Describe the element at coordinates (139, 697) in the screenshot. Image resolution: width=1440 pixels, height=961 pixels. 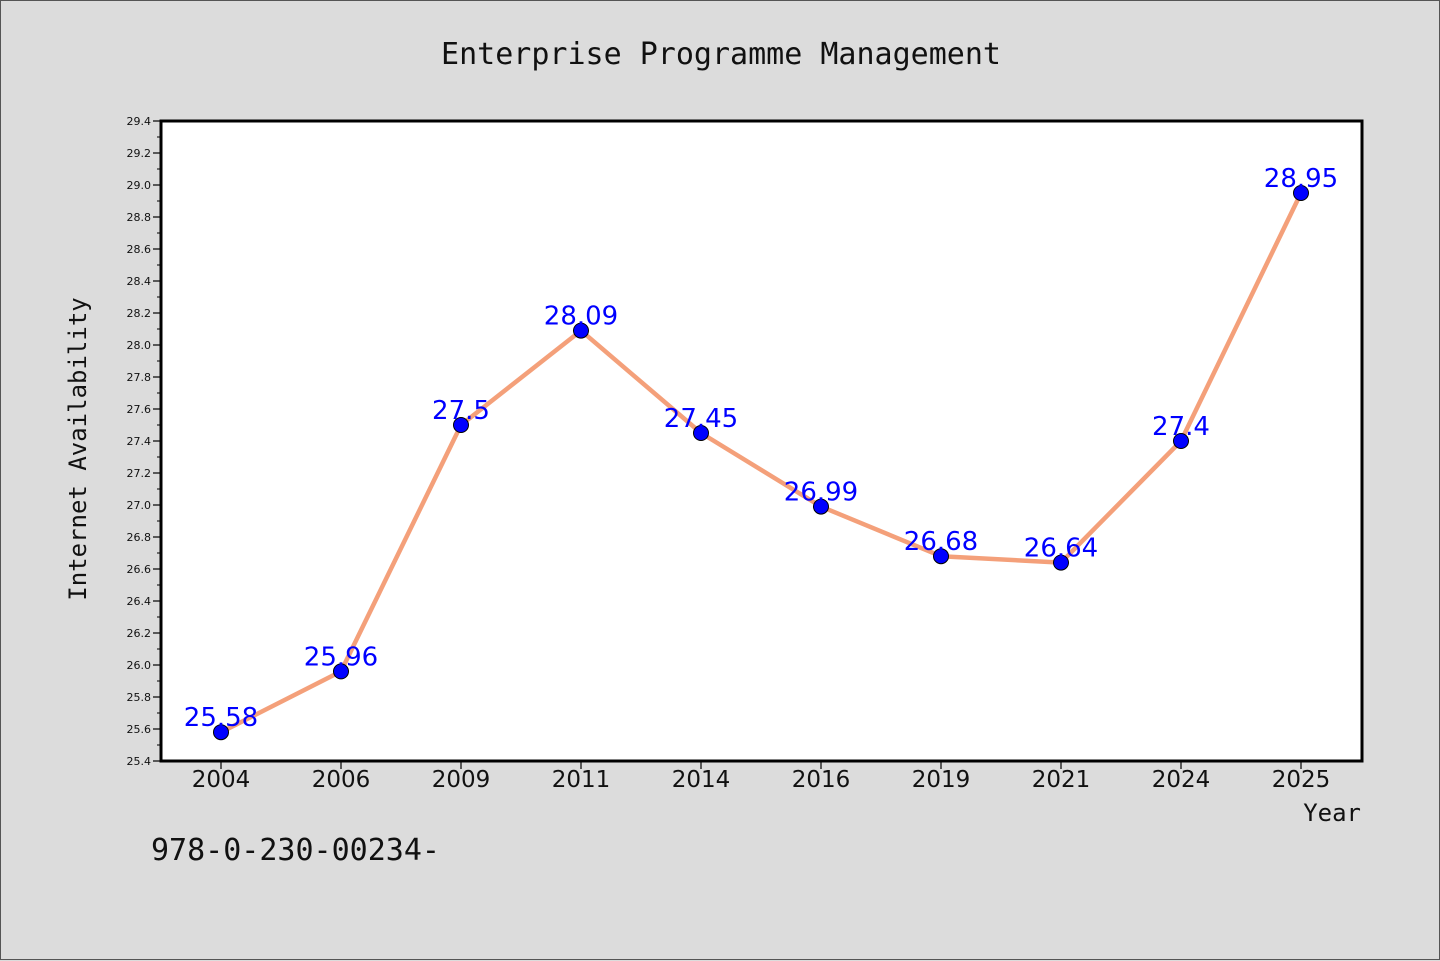
I see `y-tick-label: 25.8` at that location.